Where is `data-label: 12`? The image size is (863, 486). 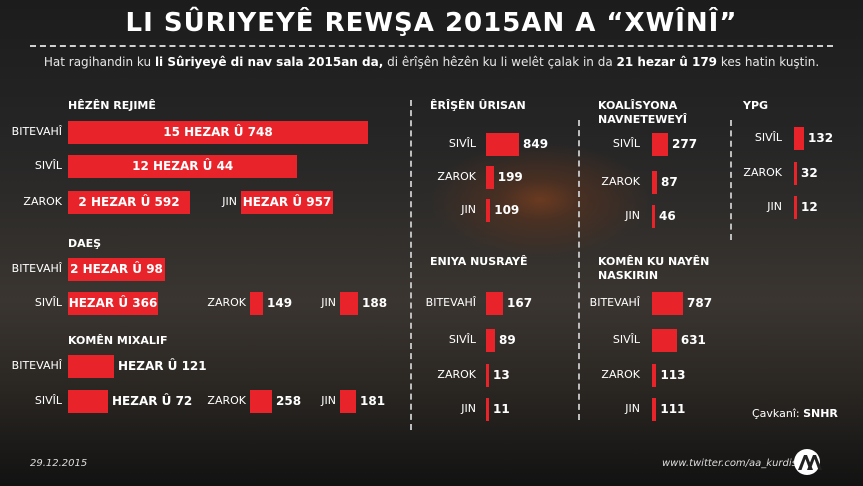
data-label: 12 is located at coordinates (809, 207).